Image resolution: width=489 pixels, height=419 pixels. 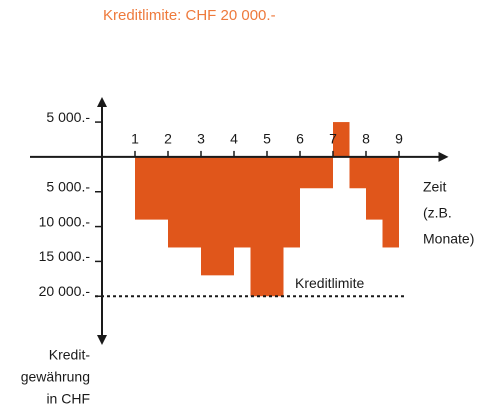 I want to click on chart-title: Kreditlimite: CHF 20 000.-, so click(x=189, y=15).